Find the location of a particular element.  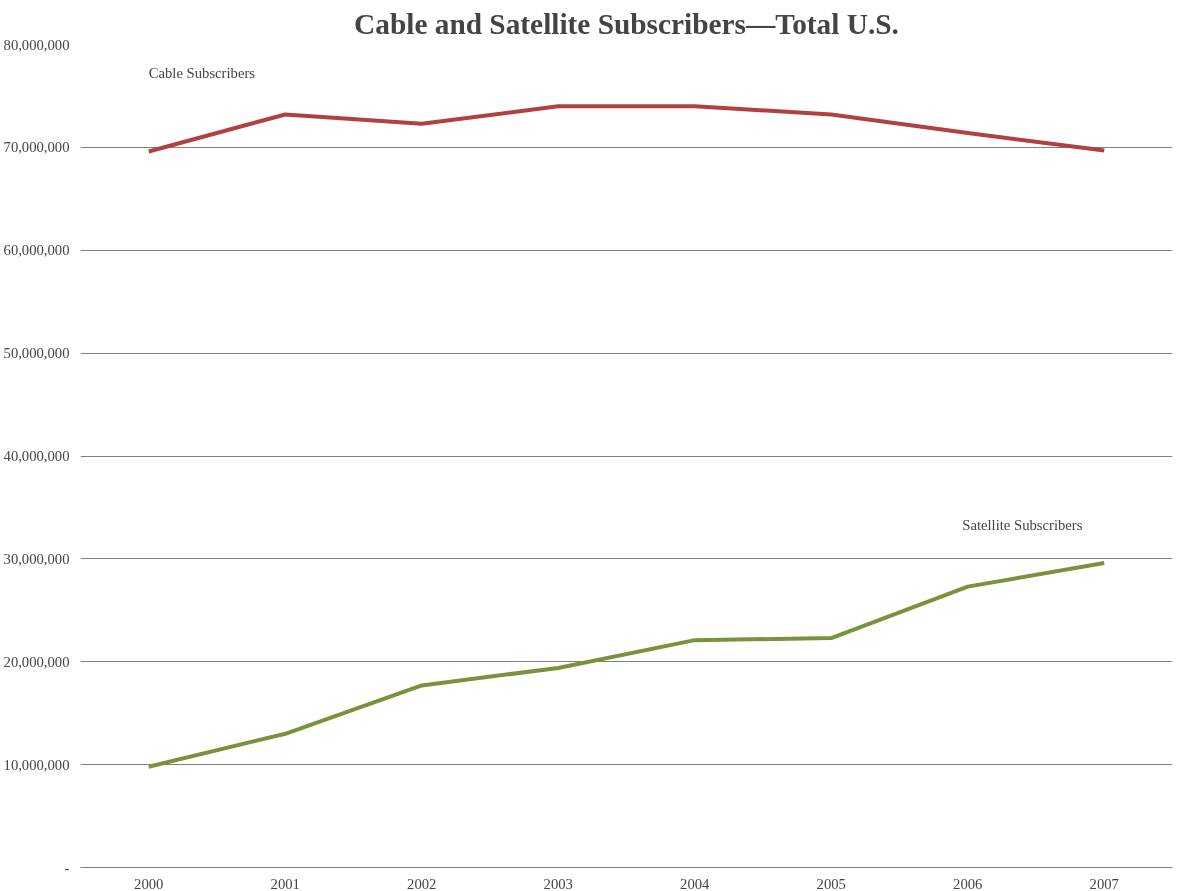

y-tick-label: 30,000,000 is located at coordinates (36, 558).